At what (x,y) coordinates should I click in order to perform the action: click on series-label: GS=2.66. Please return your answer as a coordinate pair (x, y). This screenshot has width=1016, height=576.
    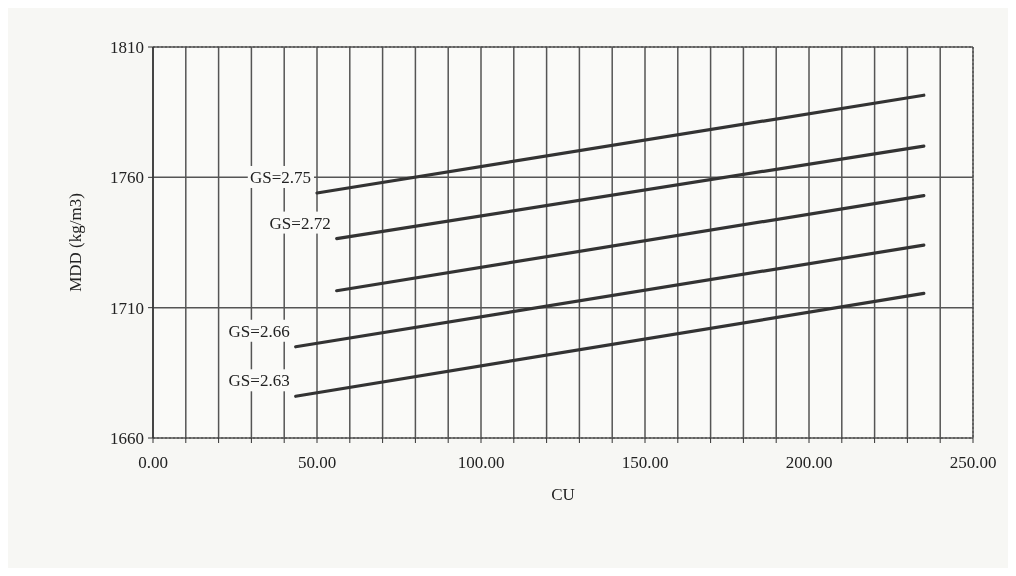
    Looking at the image, I should click on (259, 331).